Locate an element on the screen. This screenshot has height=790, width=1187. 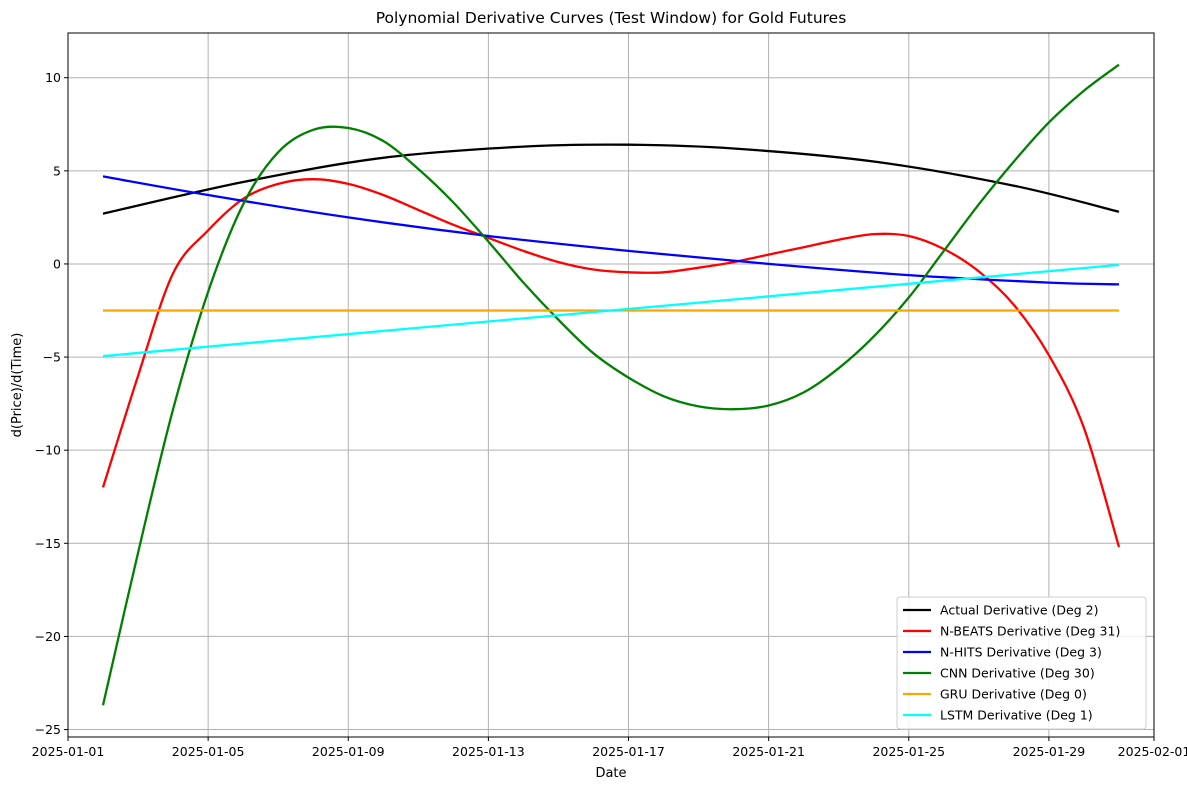
y-tick-label: 0 is located at coordinates (57, 263).